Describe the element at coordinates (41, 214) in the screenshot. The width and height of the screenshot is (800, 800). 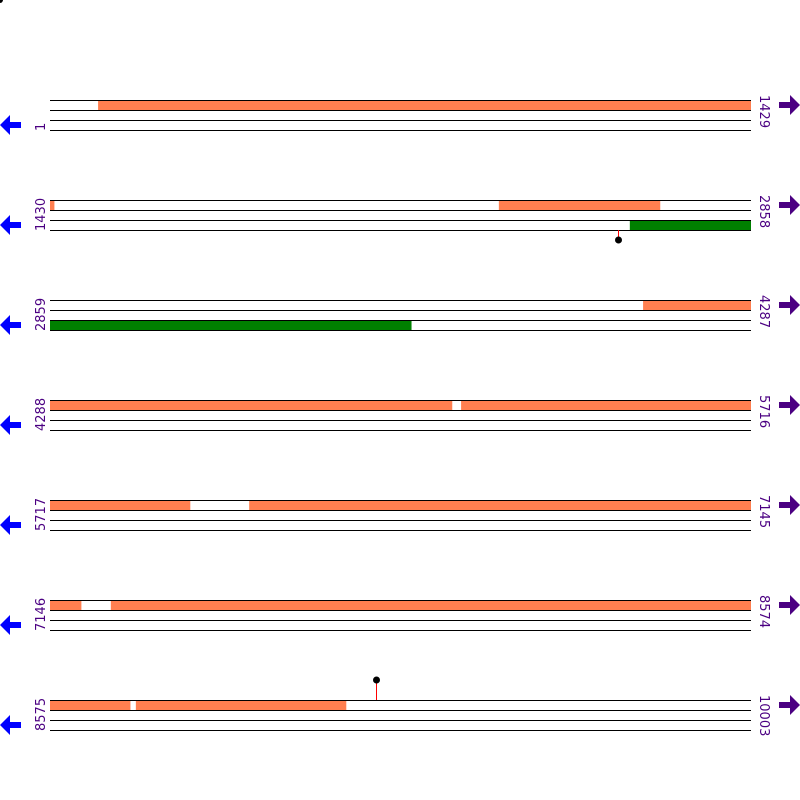
I see `start-position-label: 1430` at that location.